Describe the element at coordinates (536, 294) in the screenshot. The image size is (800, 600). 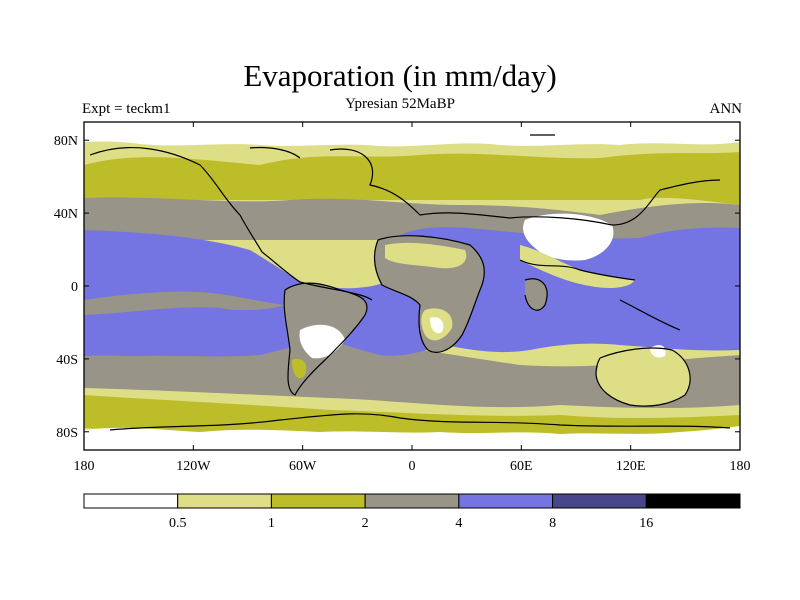
I see `field-india` at that location.